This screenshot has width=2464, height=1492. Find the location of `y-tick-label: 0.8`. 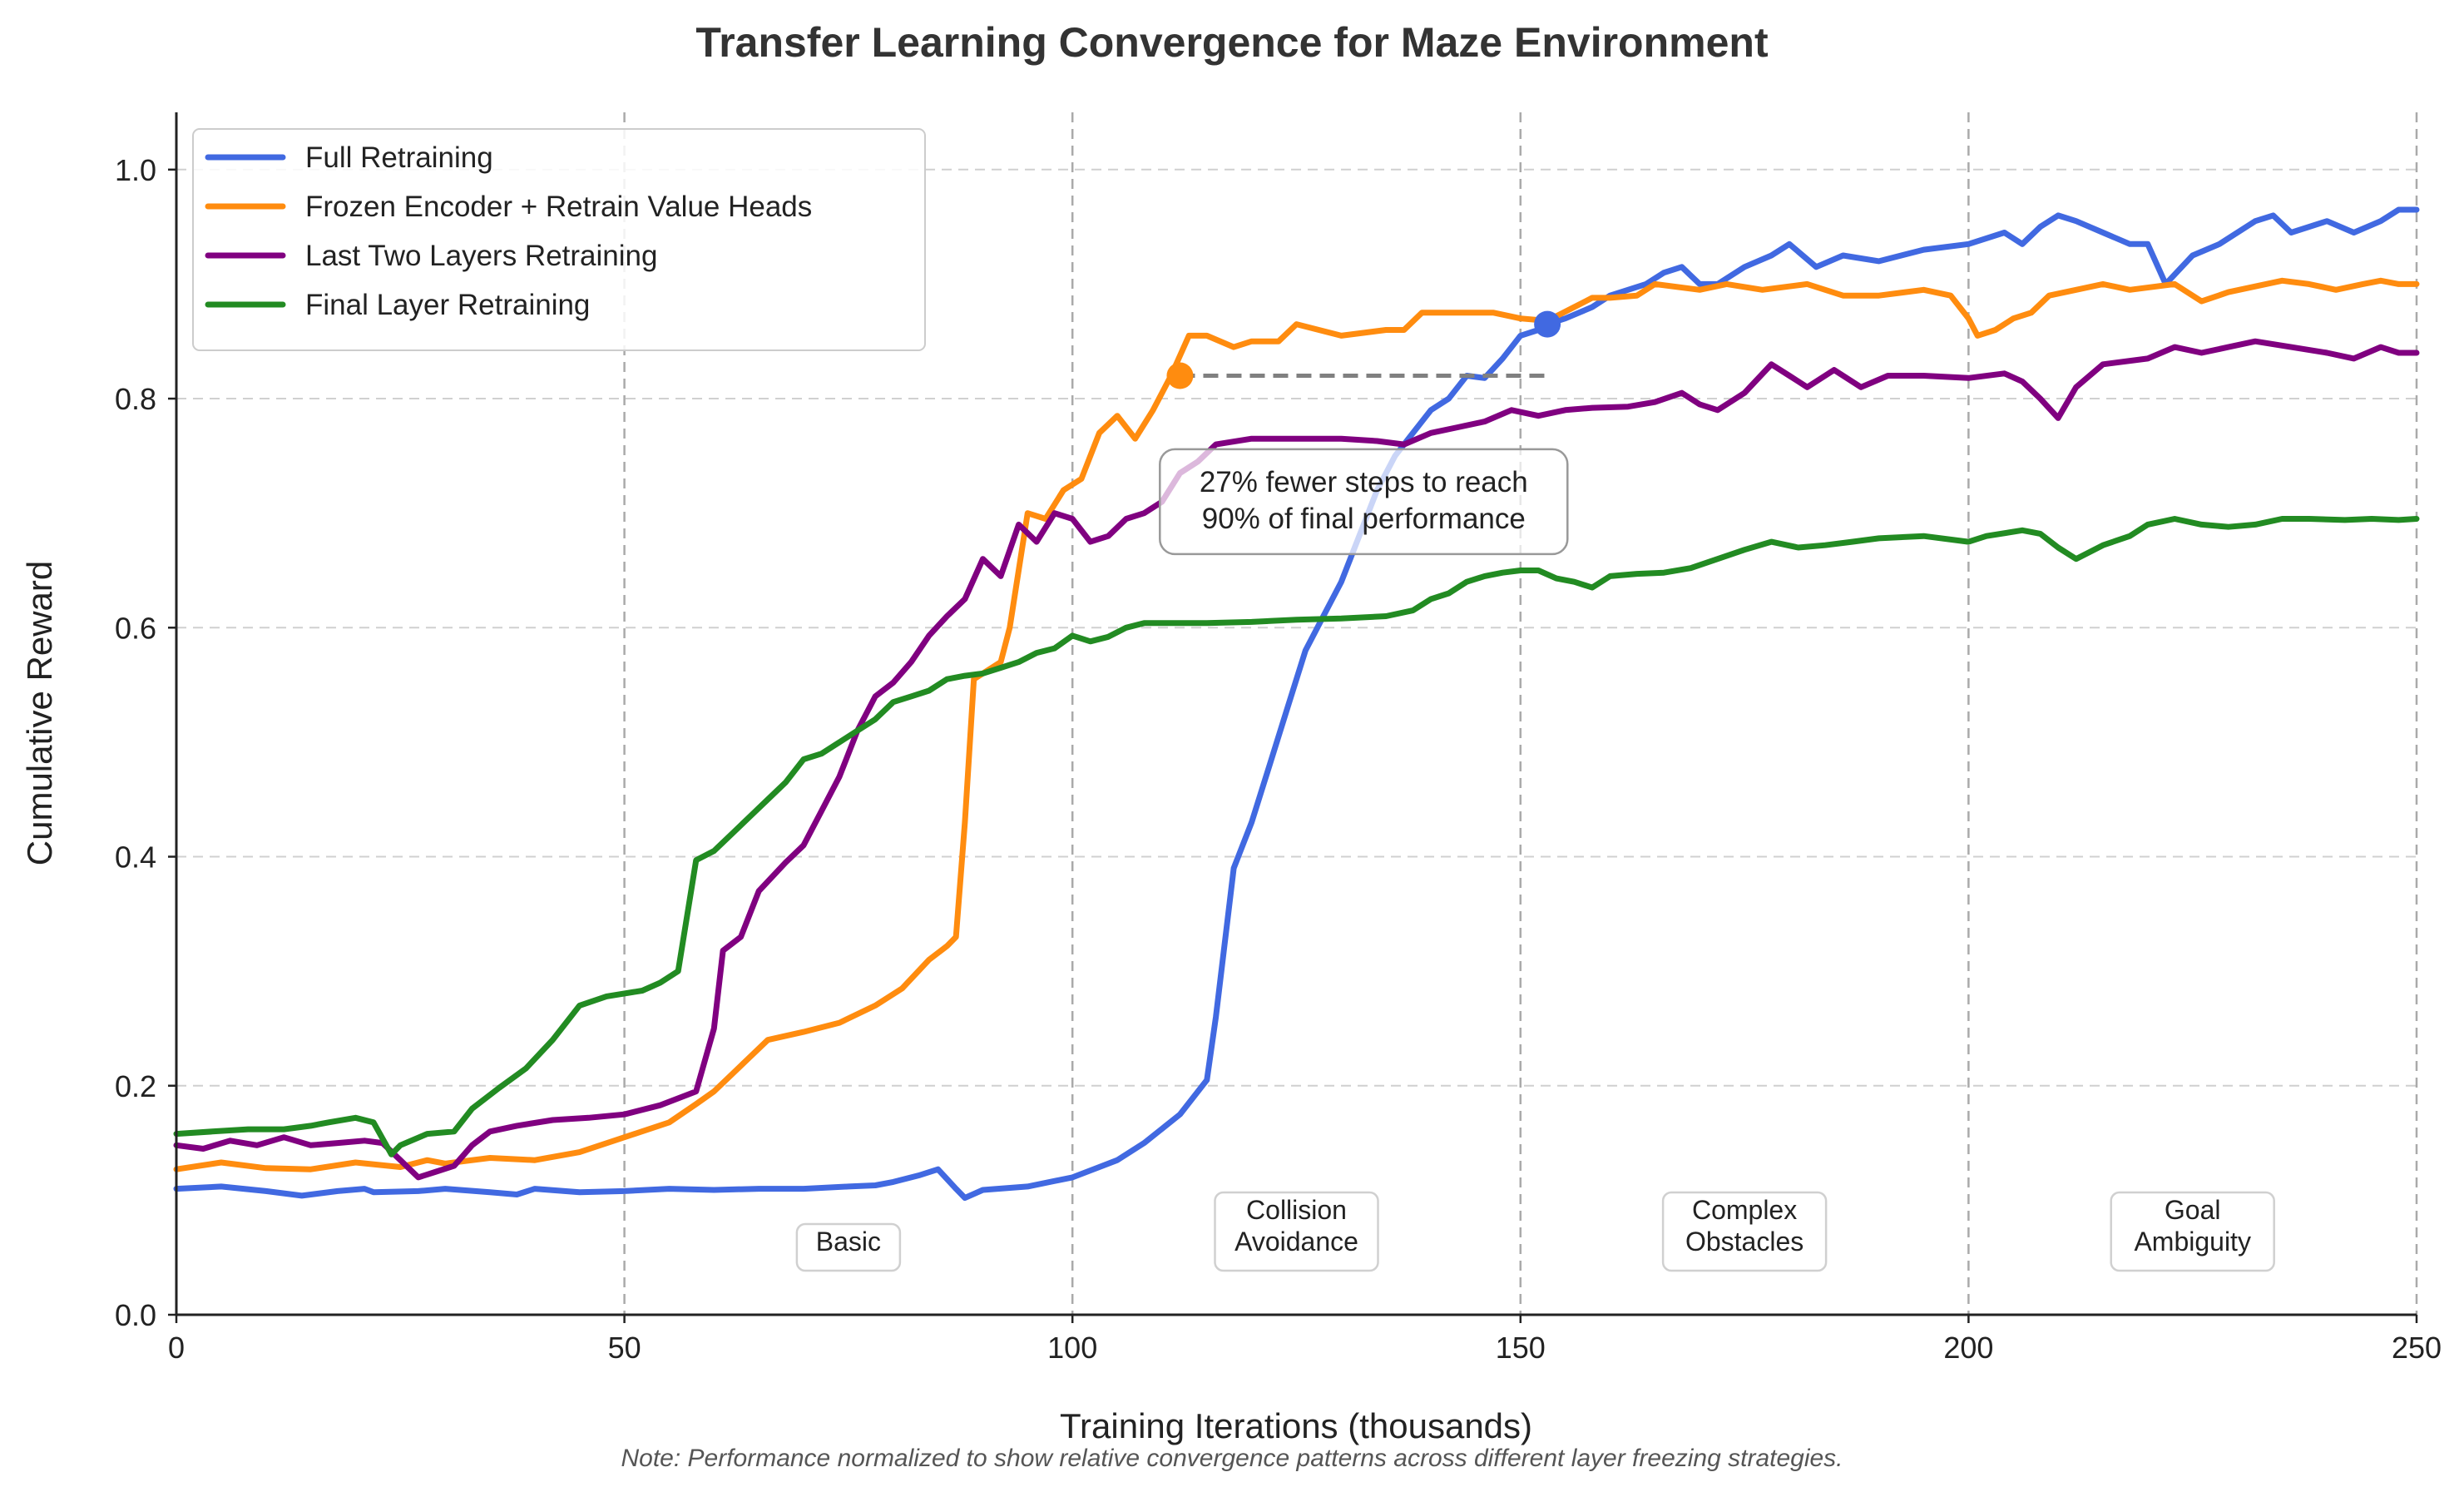

y-tick-label: 0.8 is located at coordinates (135, 399).